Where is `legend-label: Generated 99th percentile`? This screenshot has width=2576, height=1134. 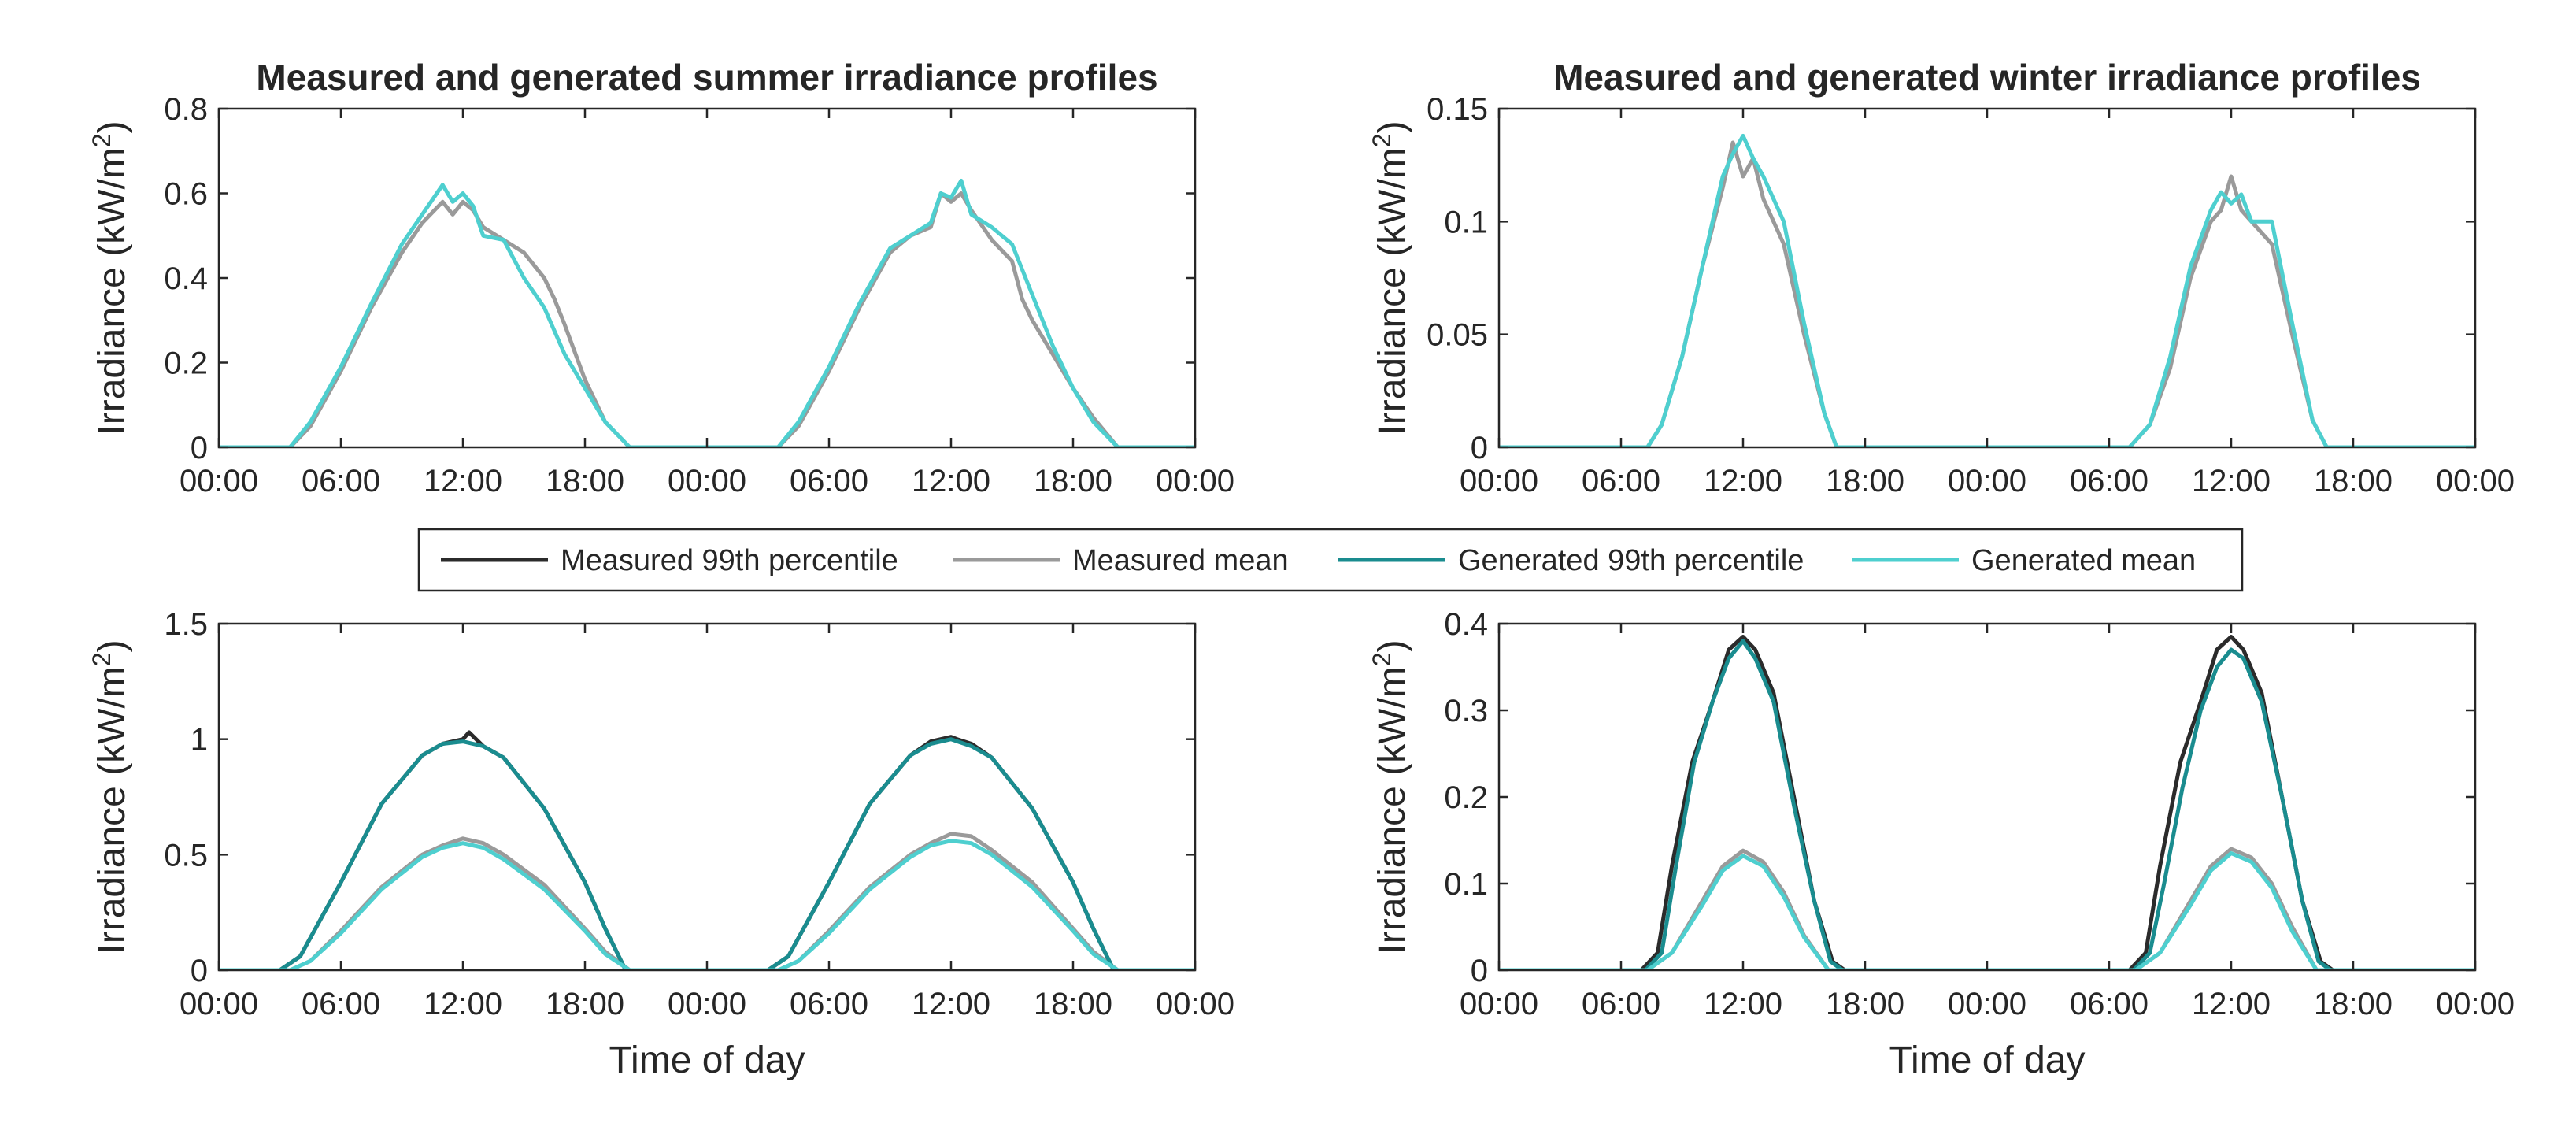 legend-label: Generated 99th percentile is located at coordinates (1631, 560).